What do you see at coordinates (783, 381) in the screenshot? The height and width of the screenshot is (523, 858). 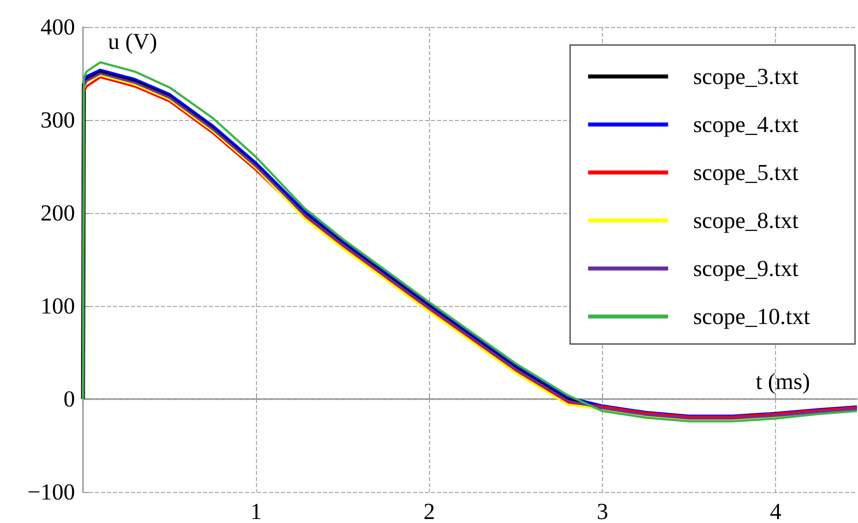 I see `x-axis-title: t (ms)` at bounding box center [783, 381].